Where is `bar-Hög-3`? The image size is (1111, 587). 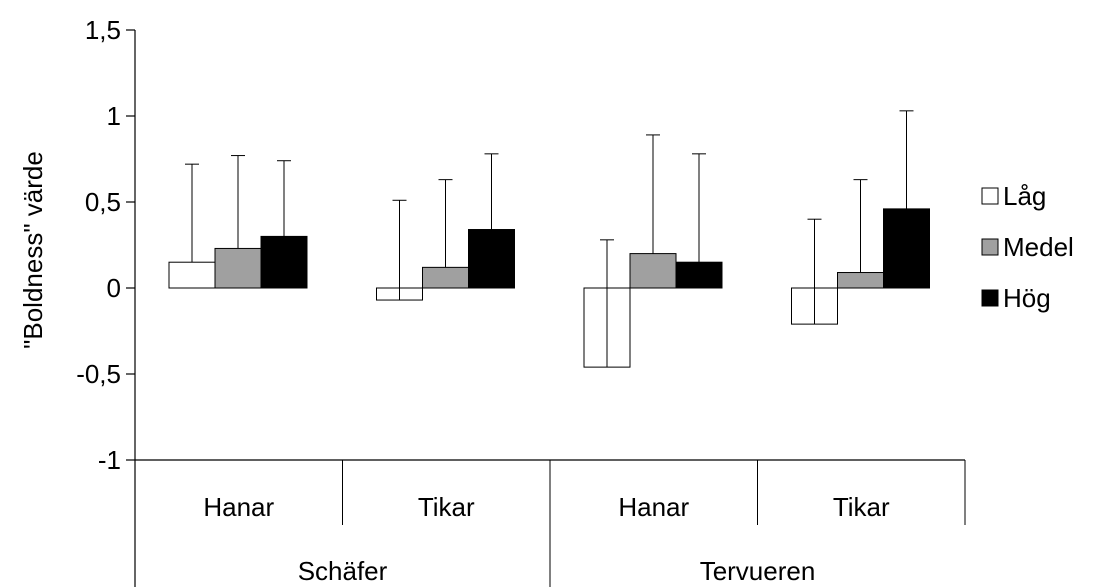
bar-Hög-3 is located at coordinates (906, 248).